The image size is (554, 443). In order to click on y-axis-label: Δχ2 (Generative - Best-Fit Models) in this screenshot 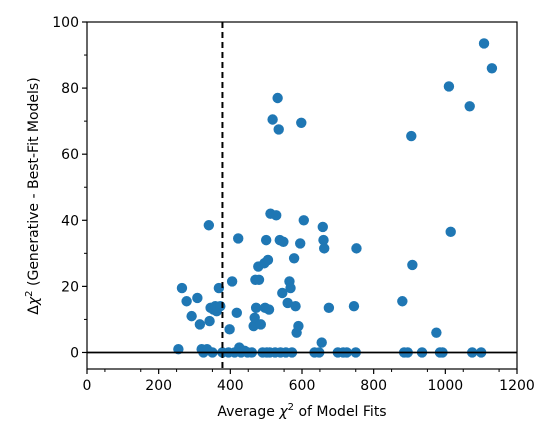, I will do `click(33, 195)`.